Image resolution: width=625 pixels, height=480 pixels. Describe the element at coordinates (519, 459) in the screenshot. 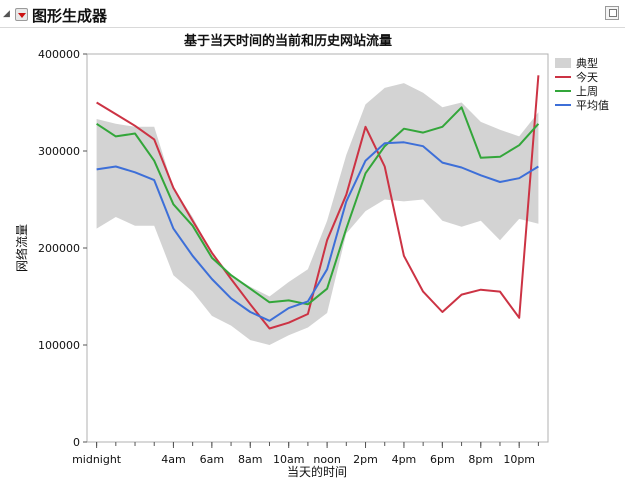

I see `x-tick-label: 10pm` at that location.